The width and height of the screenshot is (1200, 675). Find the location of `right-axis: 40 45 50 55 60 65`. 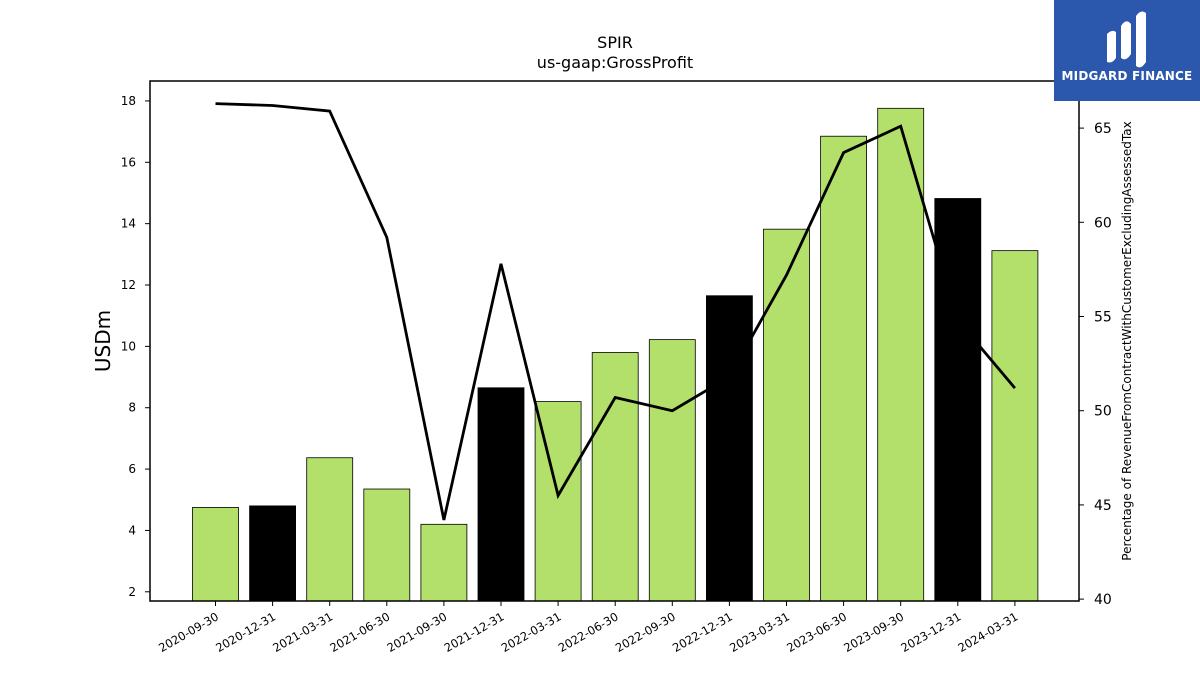

right-axis: 40 45 50 55 60 65 is located at coordinates (1095, 364).